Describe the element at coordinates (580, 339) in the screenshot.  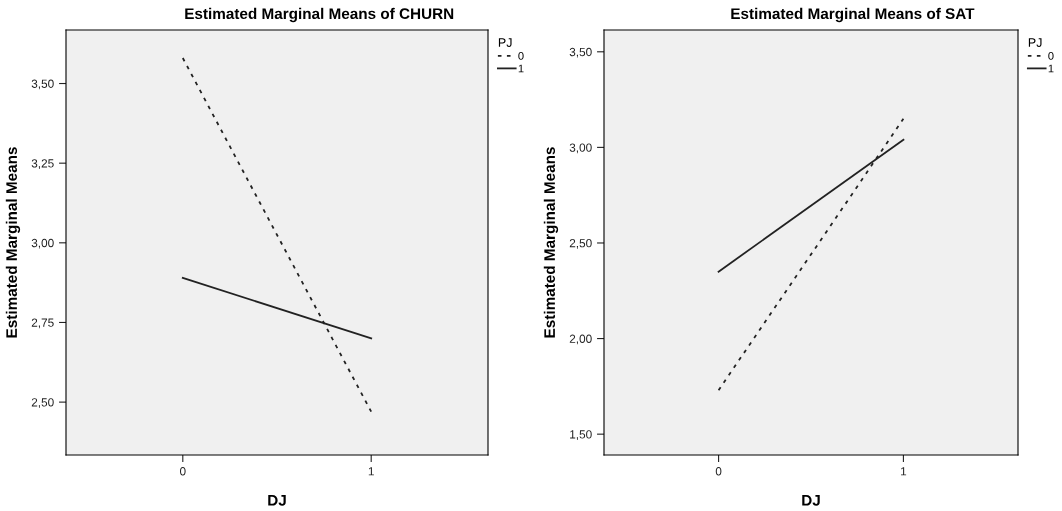
I see `y-tick-label: 2,00` at that location.